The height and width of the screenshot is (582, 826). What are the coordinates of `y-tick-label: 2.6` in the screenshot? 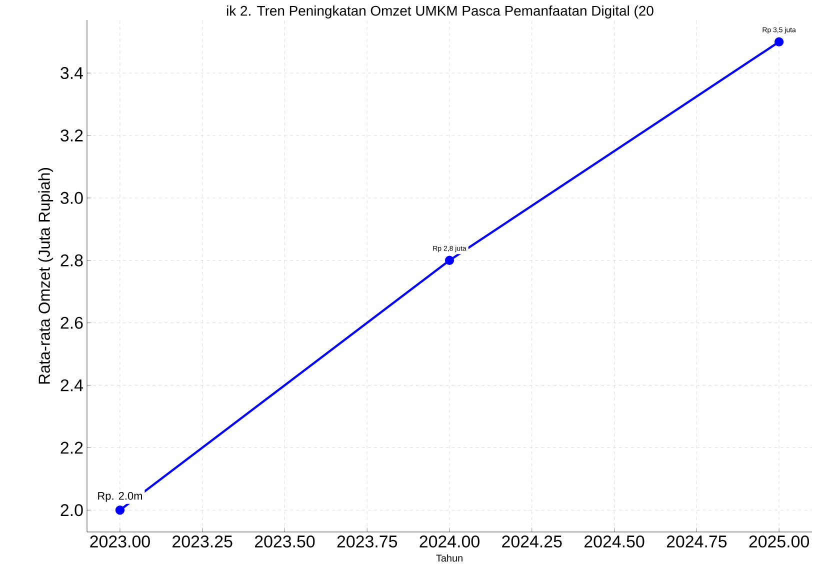 It's located at (71, 322).